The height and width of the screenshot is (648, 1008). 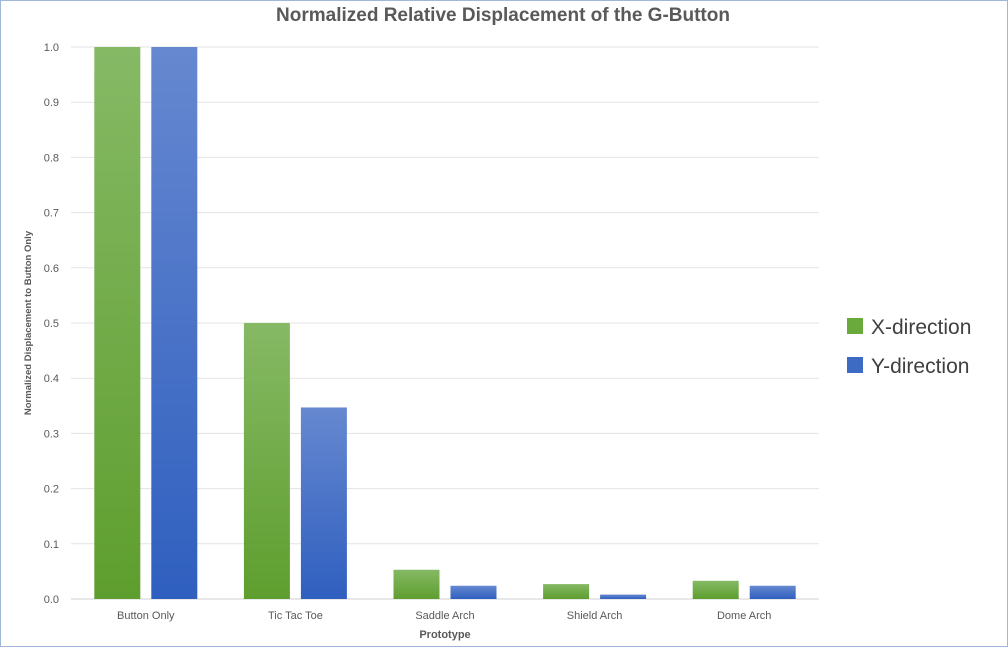 I want to click on x-axis-title: Prototype, so click(x=444, y=635).